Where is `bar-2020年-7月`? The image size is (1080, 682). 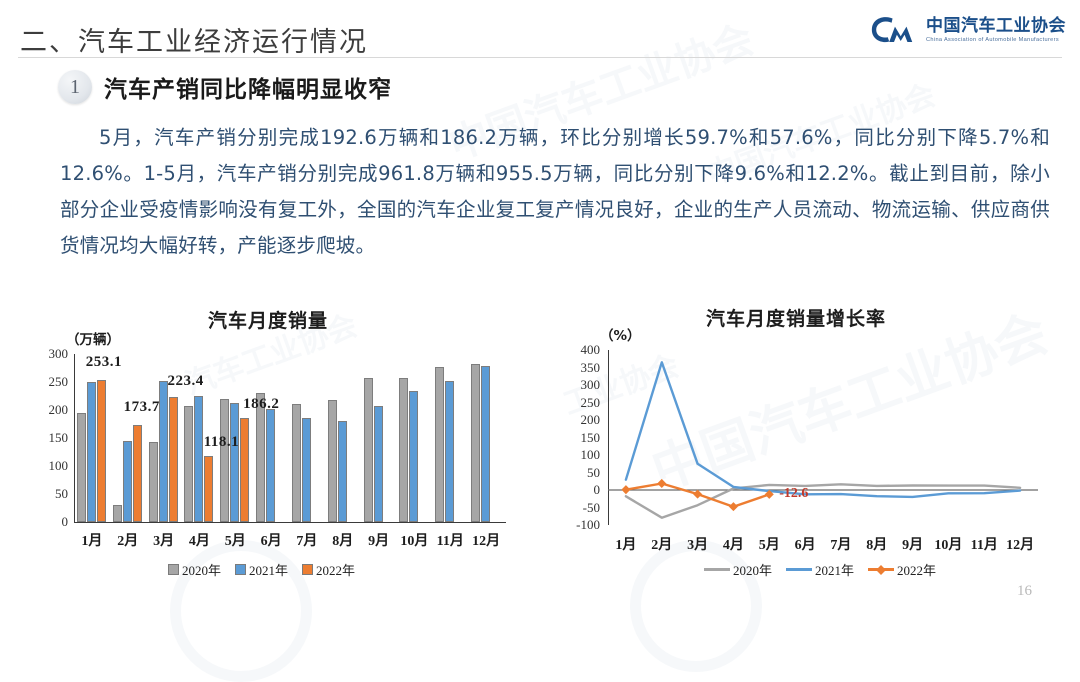 bar-2020年-7月 is located at coordinates (296, 462).